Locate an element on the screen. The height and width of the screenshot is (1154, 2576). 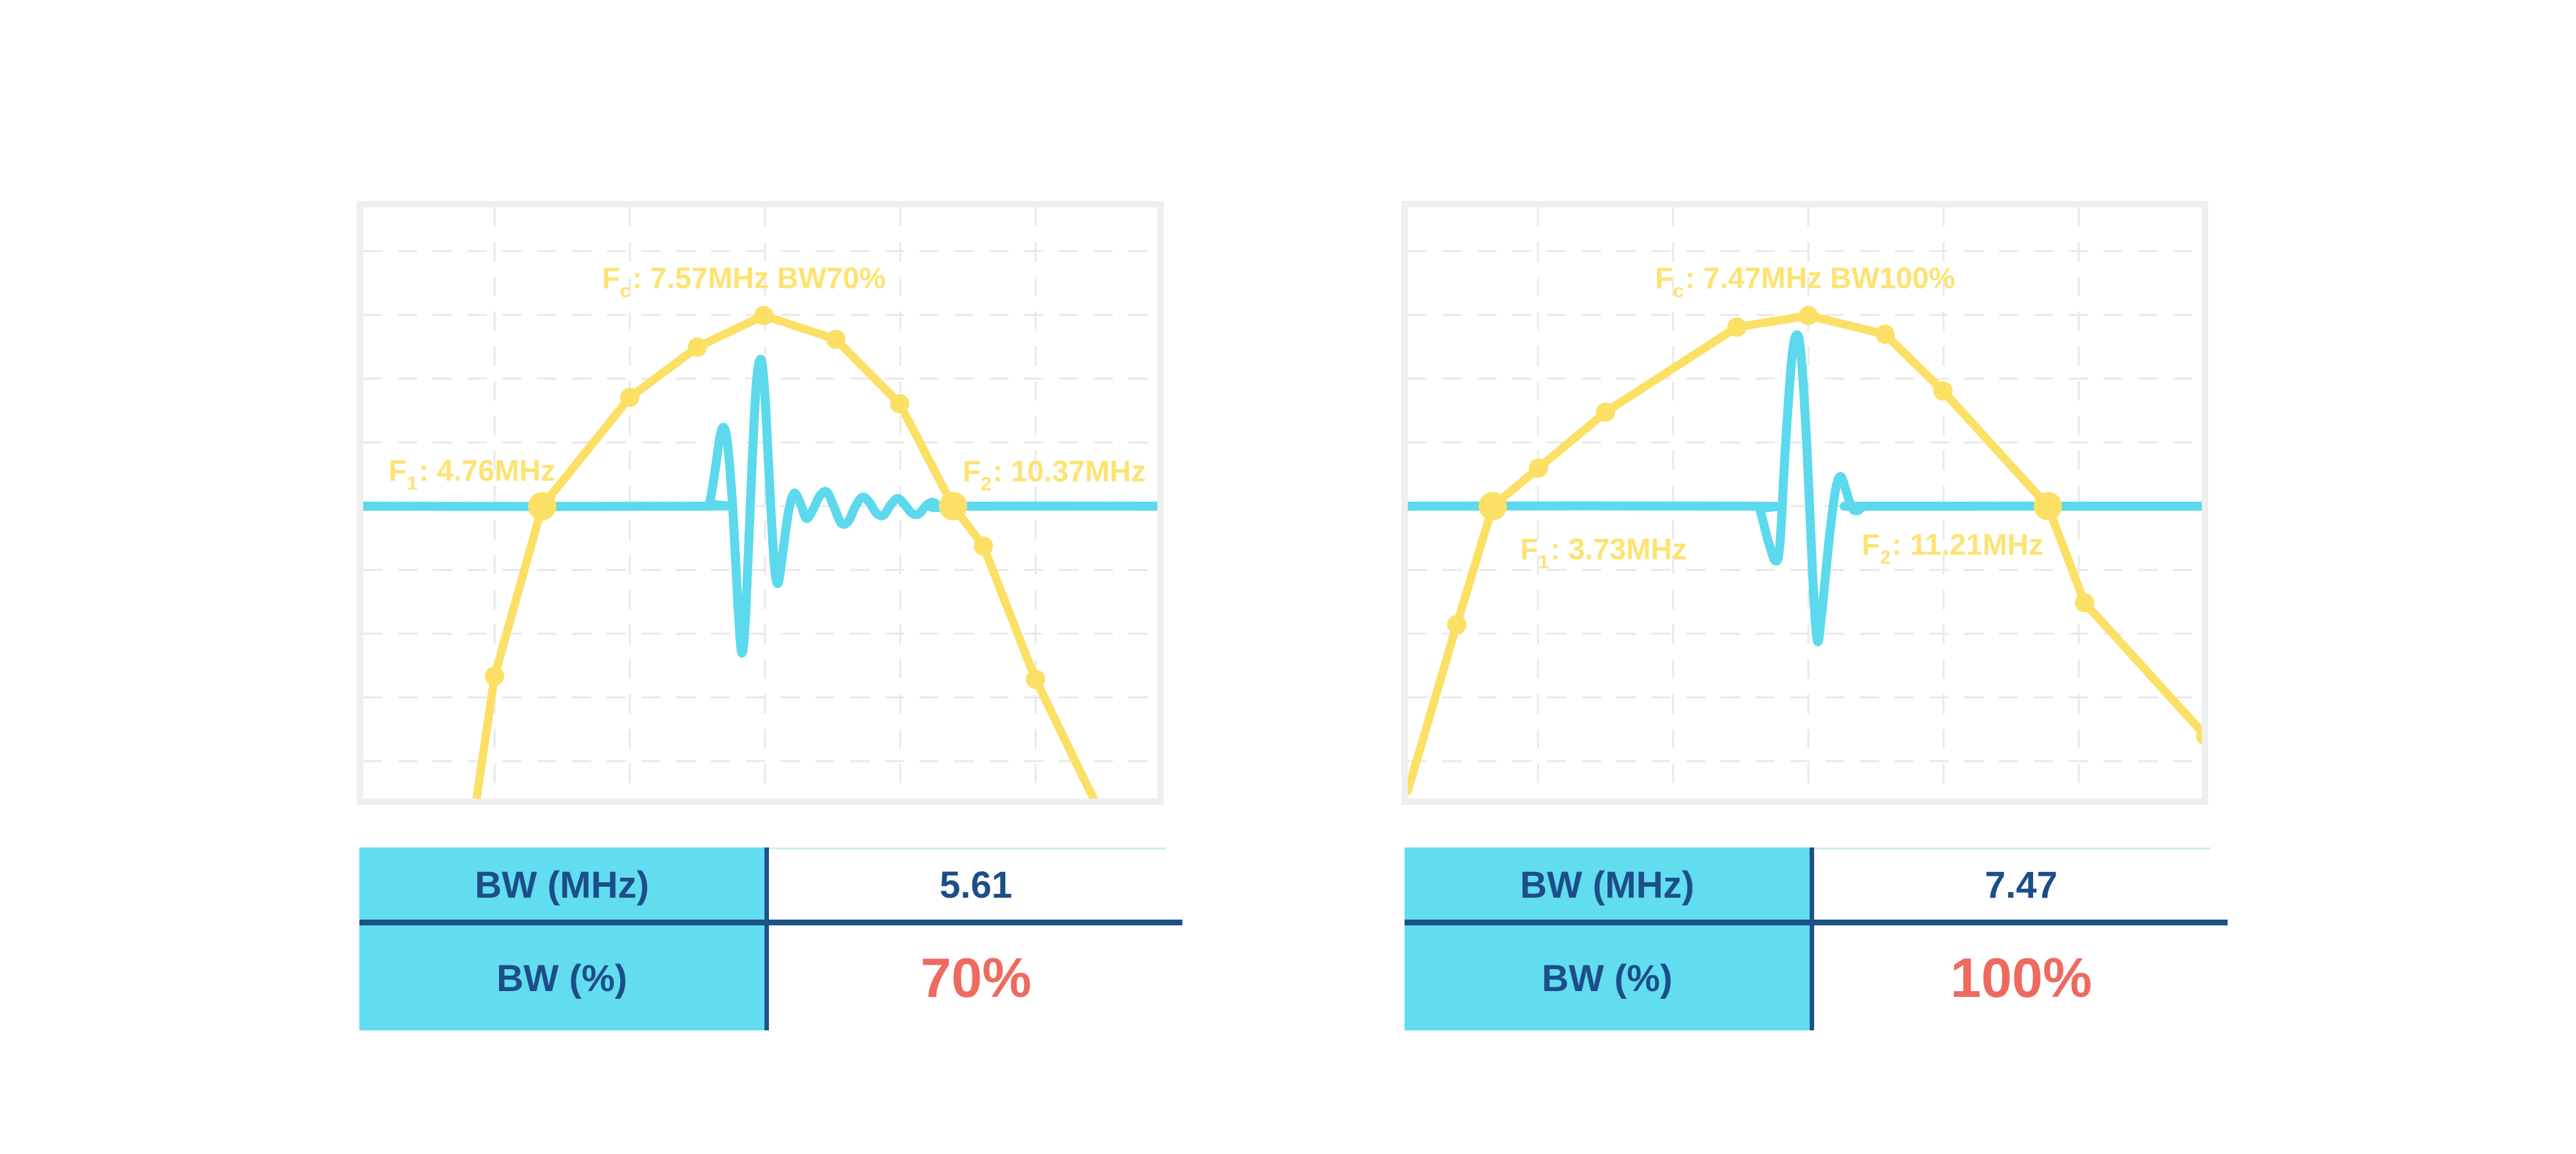
bw-pct-value: 100% is located at coordinates (2021, 978).